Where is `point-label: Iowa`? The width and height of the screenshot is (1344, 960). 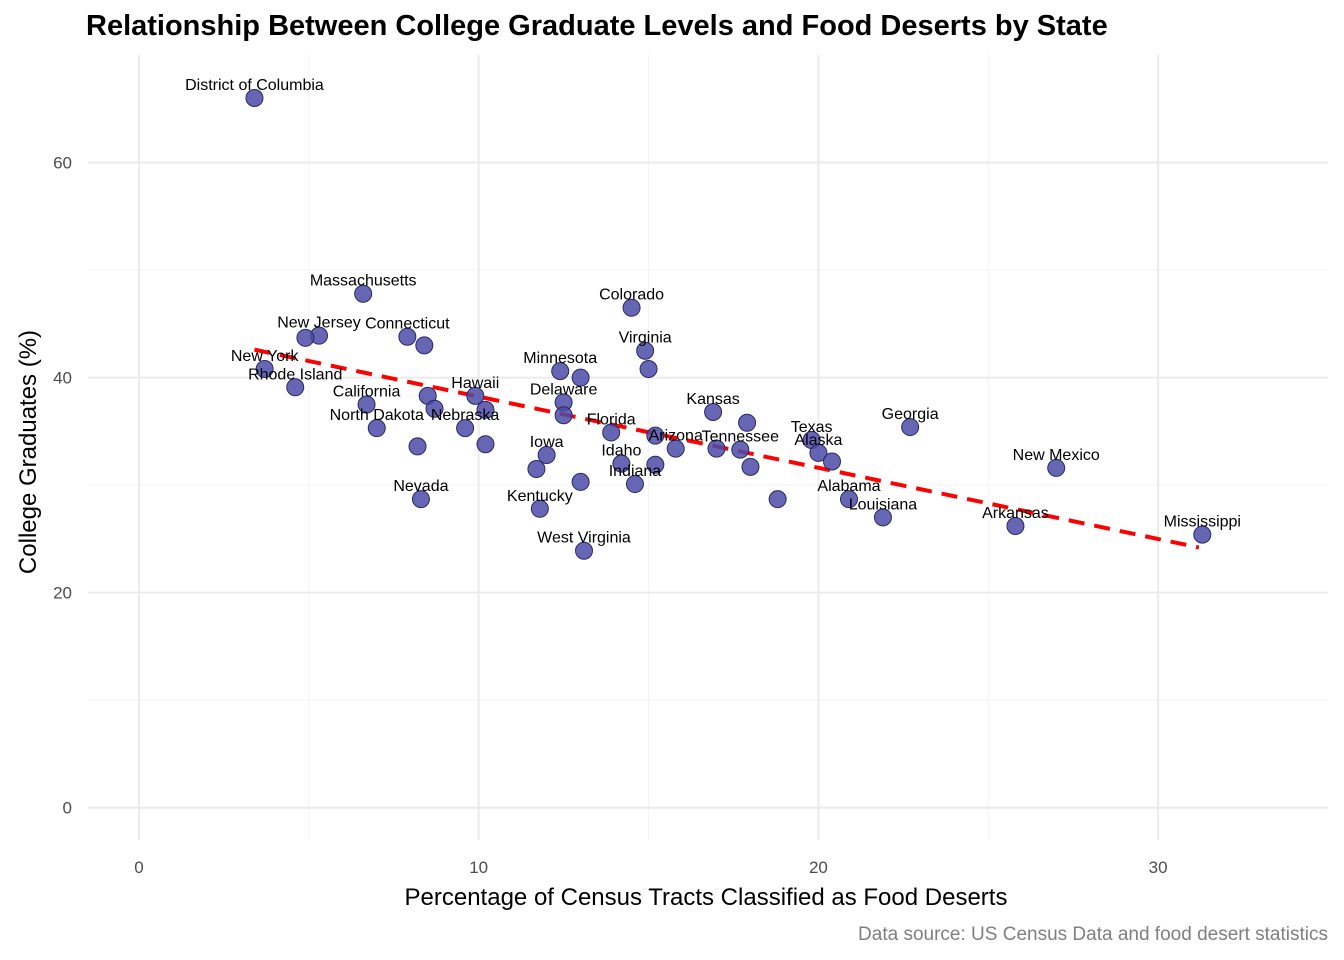 point-label: Iowa is located at coordinates (547, 442).